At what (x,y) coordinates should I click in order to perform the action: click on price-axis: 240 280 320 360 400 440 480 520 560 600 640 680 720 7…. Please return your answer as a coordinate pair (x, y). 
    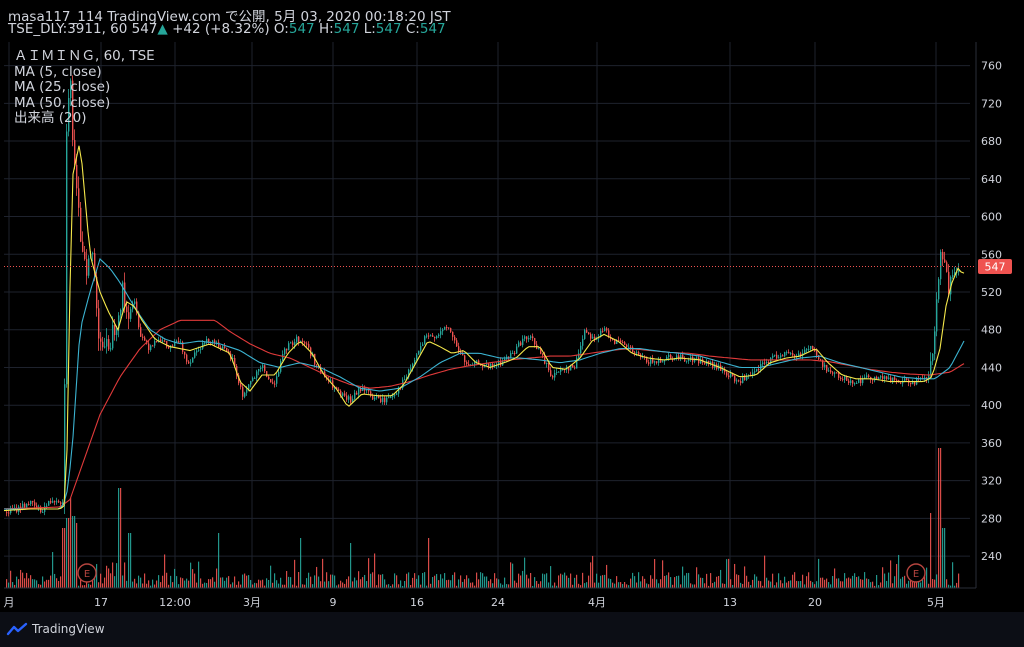
    Looking at the image, I should click on (988, 315).